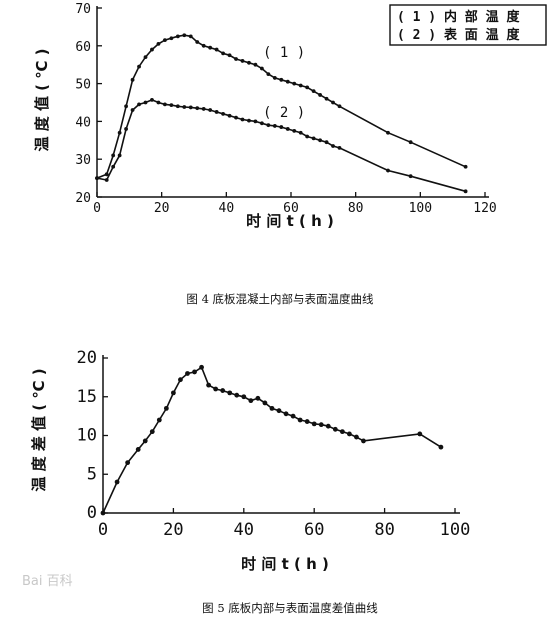  Describe the element at coordinates (87, 397) in the screenshot. I see `y-tick-label: 15` at that location.